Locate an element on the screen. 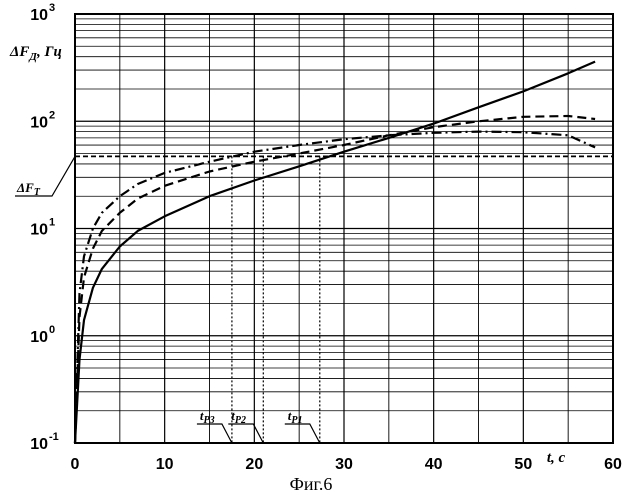  x-tick-label: 30 is located at coordinates (344, 463).